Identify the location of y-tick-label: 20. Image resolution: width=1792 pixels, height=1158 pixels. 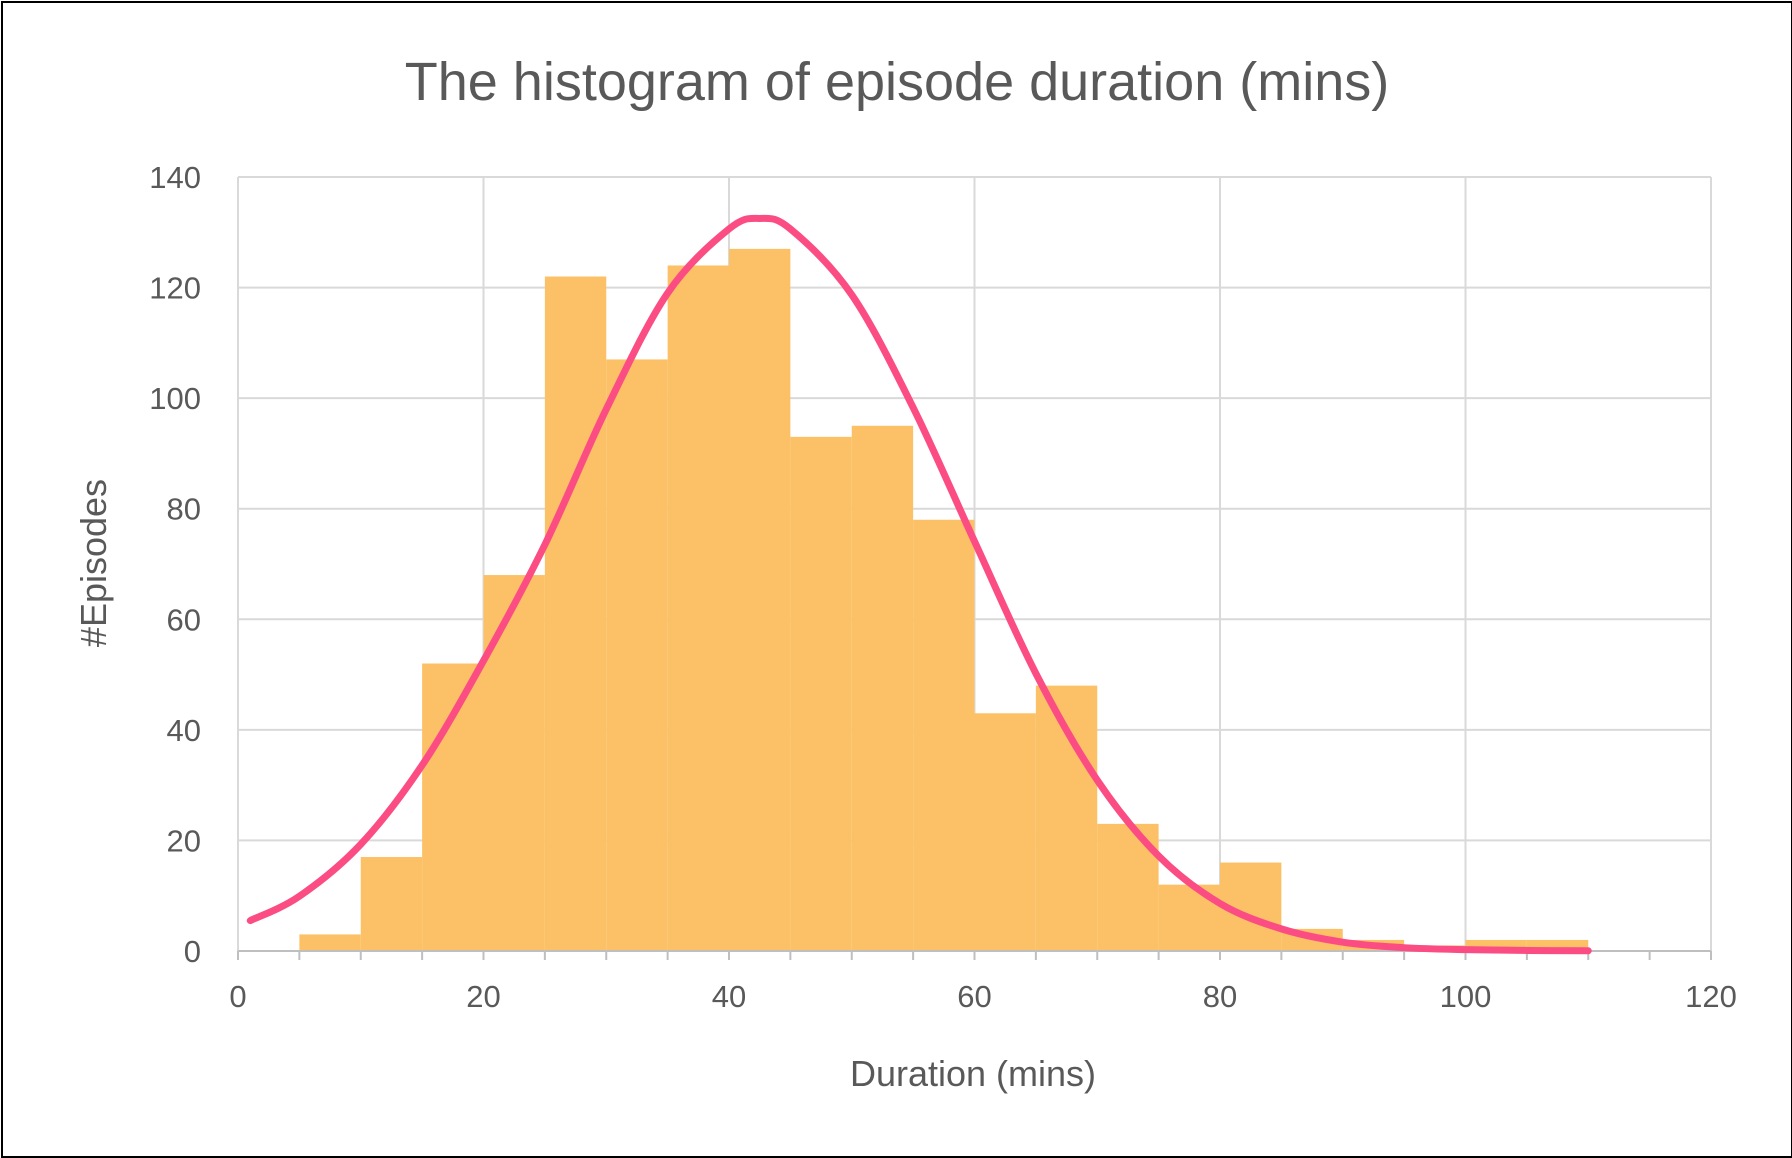
(184, 840).